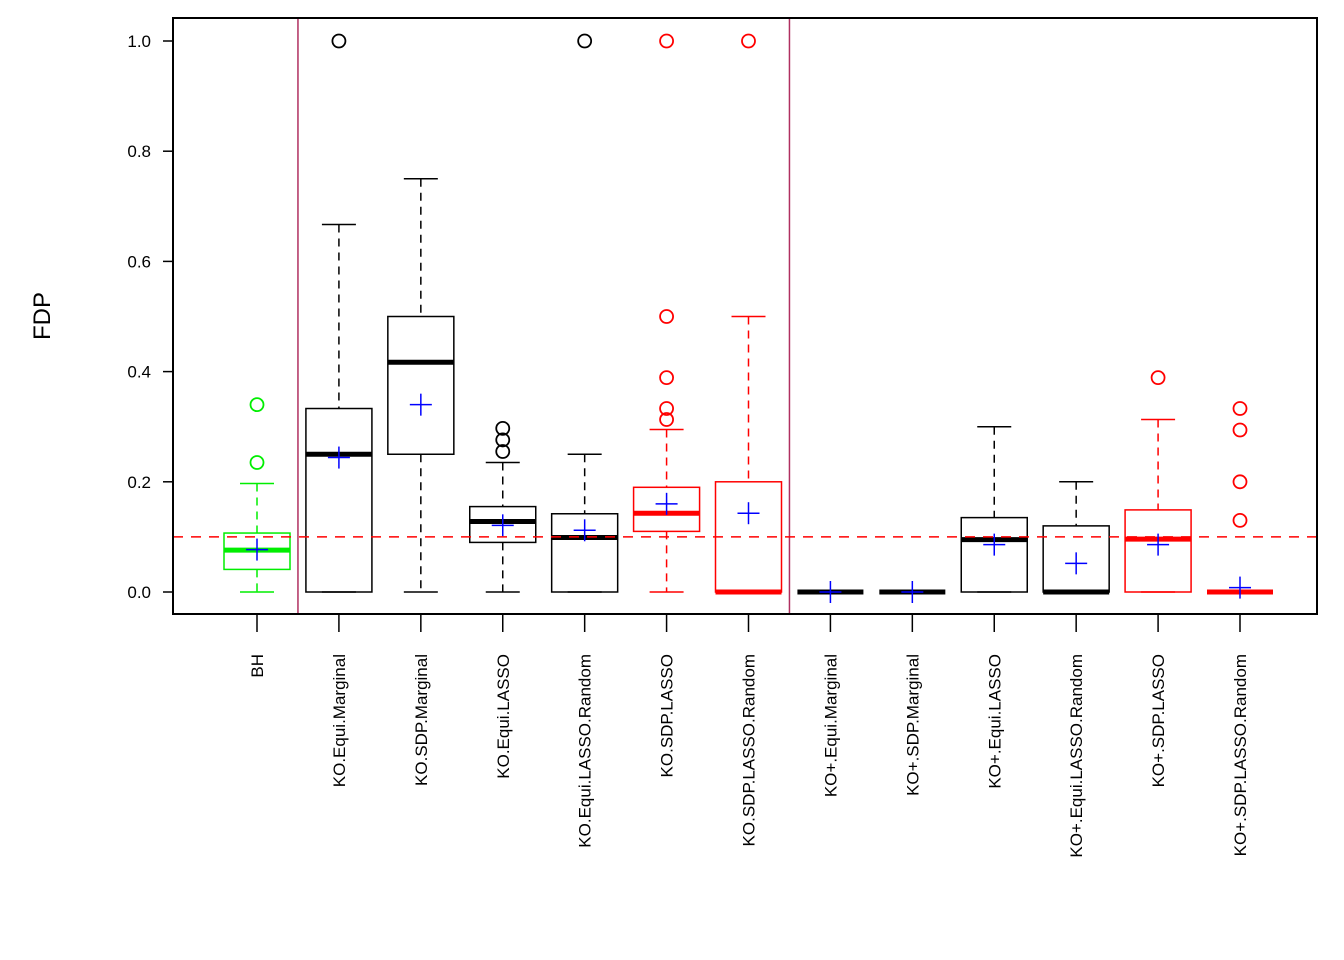 This screenshot has width=1344, height=960. Describe the element at coordinates (667, 715) in the screenshot. I see `x-tick-label: KO.SDP.LASSO` at that location.